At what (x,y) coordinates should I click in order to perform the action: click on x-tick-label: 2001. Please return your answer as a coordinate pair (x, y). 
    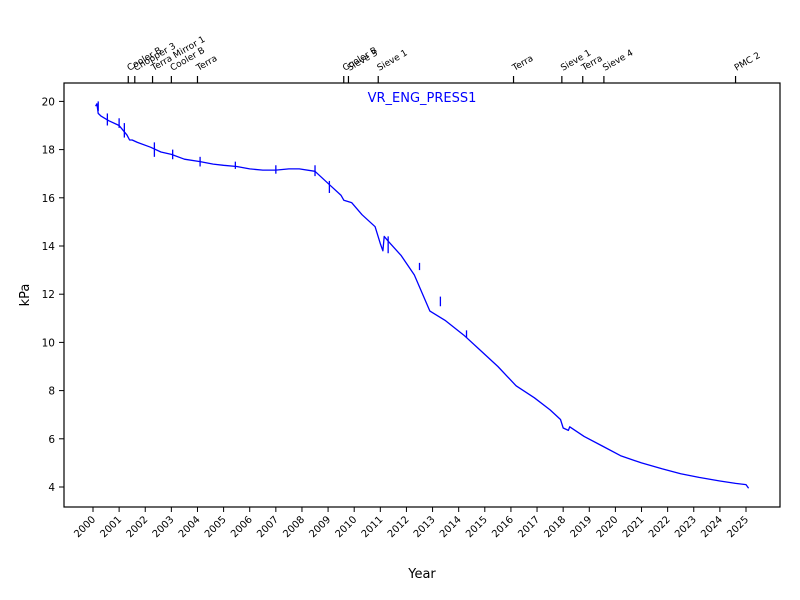
    Looking at the image, I should click on (111, 527).